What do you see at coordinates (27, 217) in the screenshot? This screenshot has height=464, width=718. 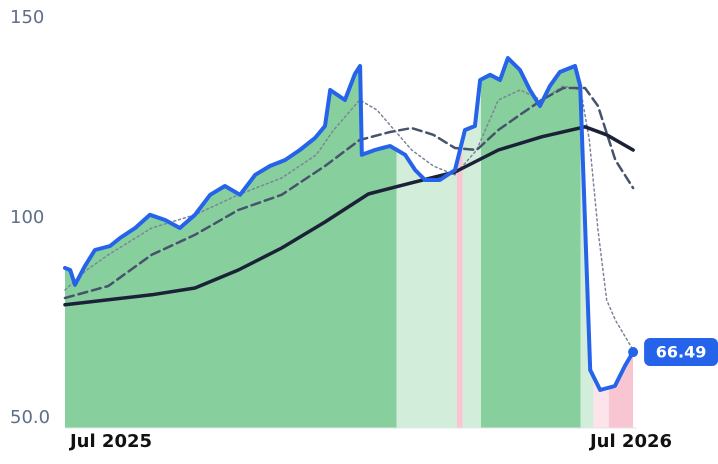 I see `y-tick-label: 100` at bounding box center [27, 217].